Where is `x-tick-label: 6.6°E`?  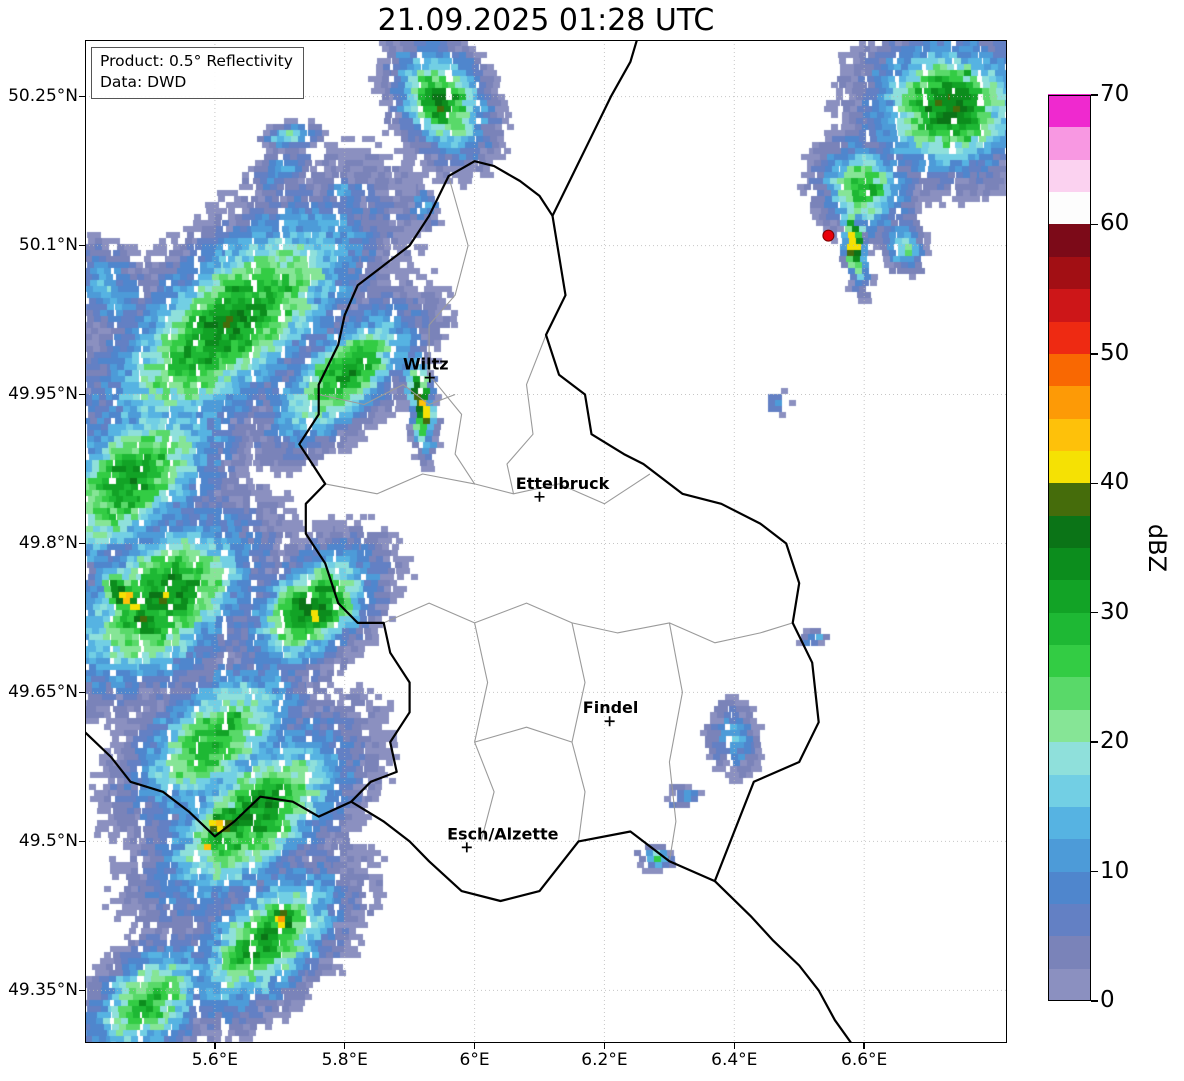 x-tick-label: 6.6°E is located at coordinates (864, 1060).